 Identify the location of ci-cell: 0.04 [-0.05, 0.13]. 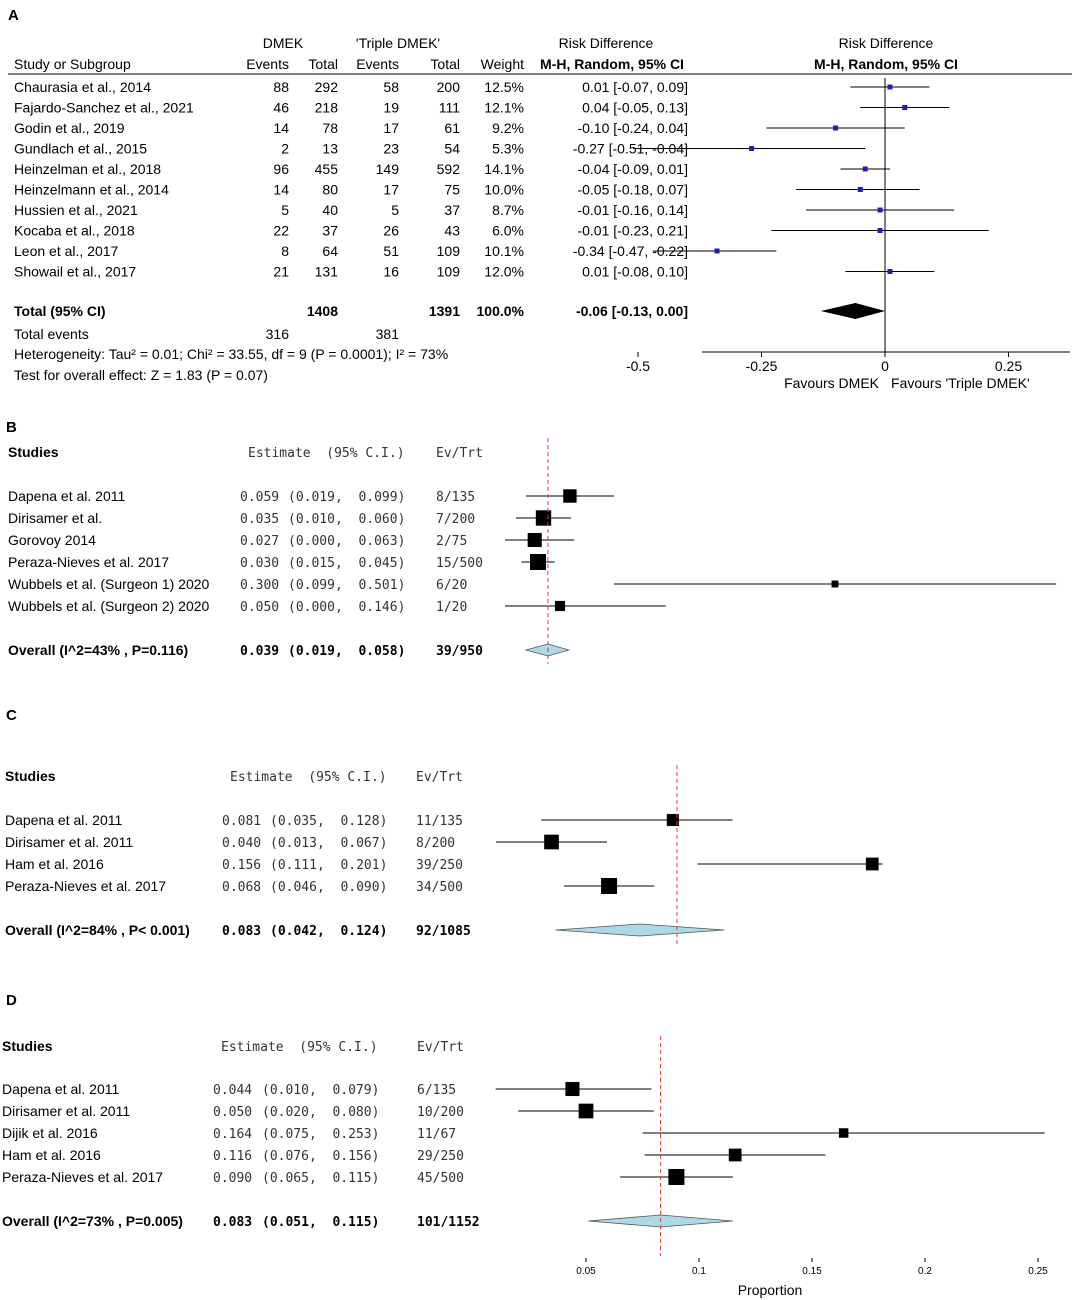
(635, 108).